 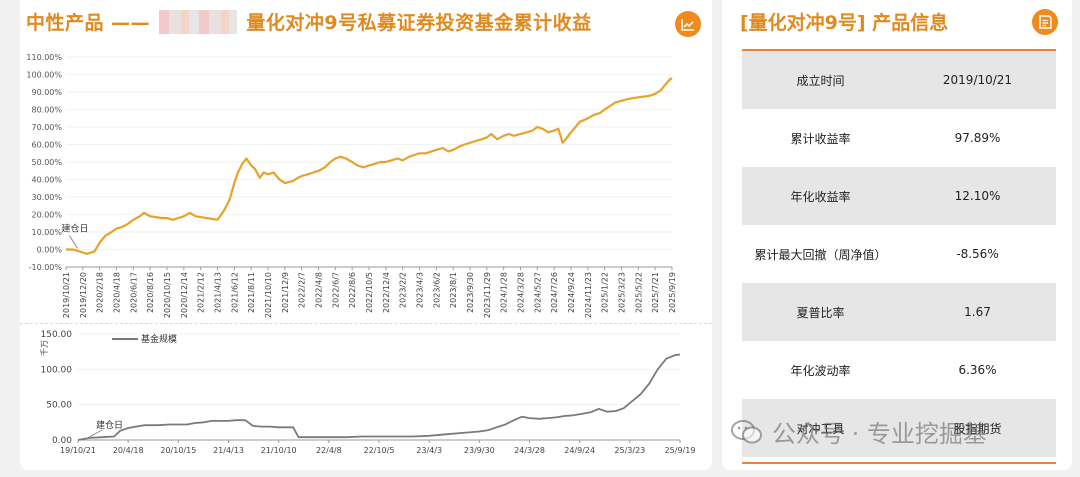 I want to click on x-tick-label: 2023/6/2, so click(x=436, y=290).